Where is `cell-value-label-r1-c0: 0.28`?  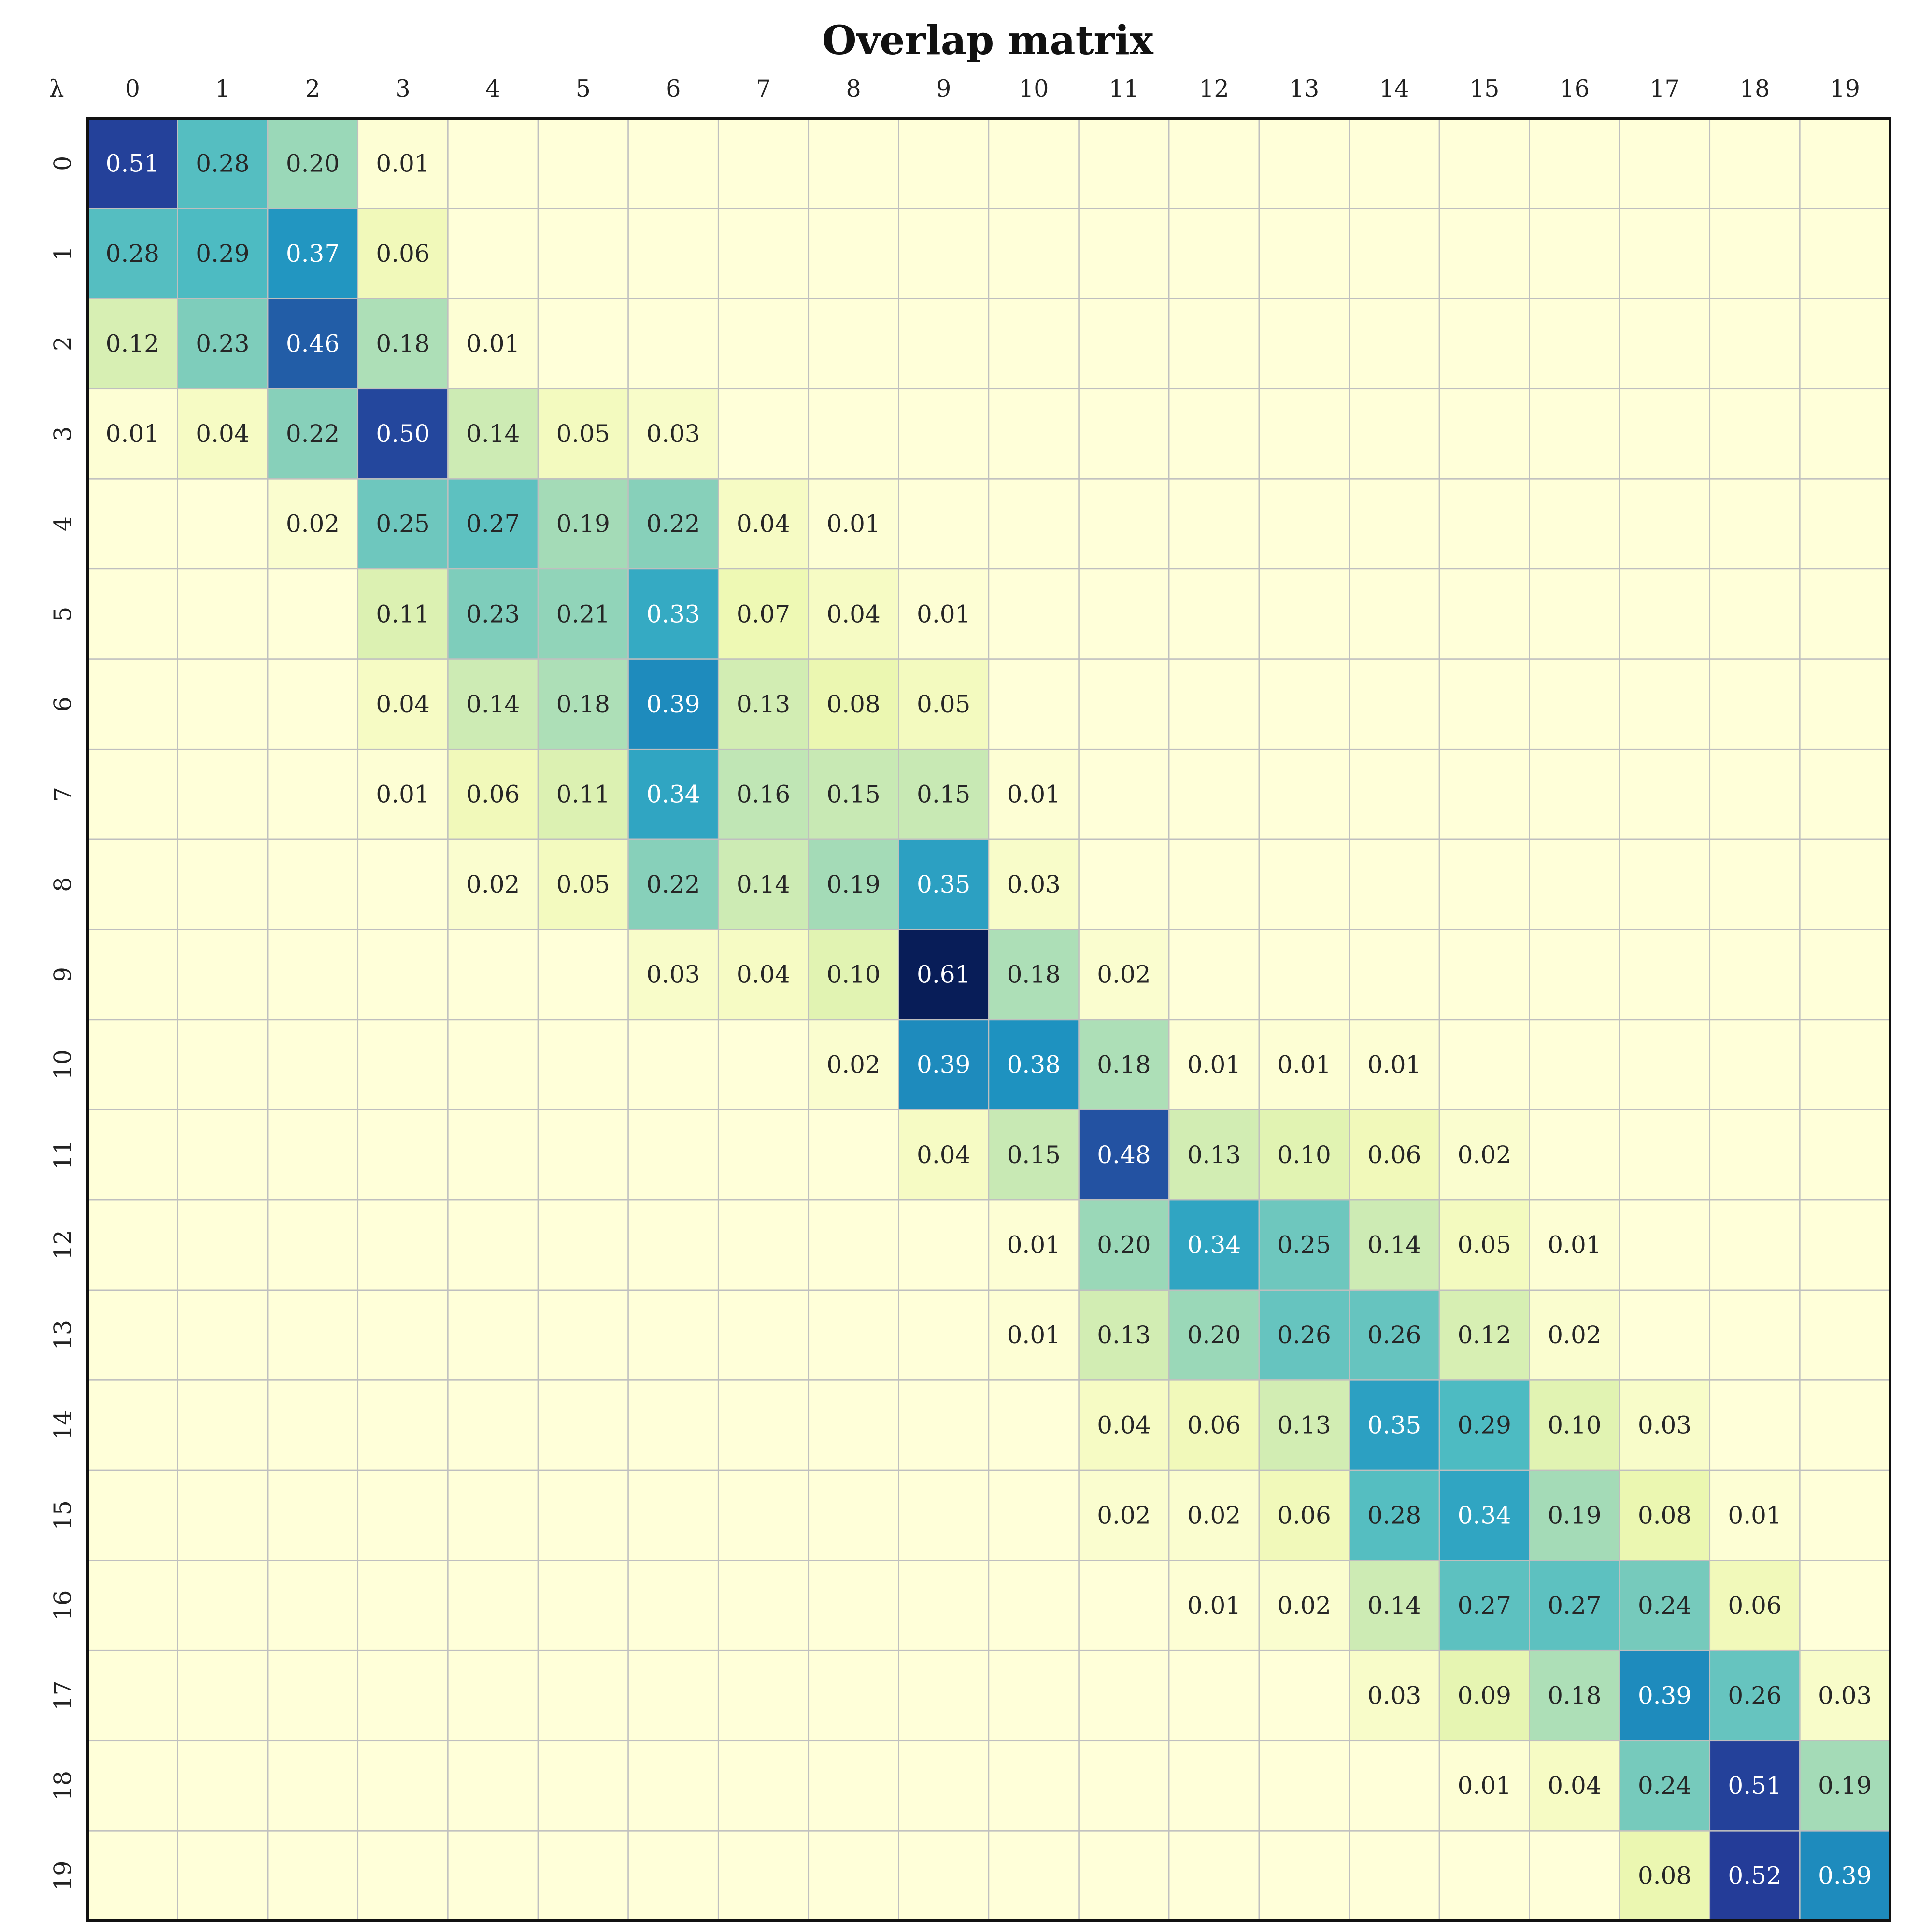
cell-value-label-r1-c0: 0.28 is located at coordinates (132, 254).